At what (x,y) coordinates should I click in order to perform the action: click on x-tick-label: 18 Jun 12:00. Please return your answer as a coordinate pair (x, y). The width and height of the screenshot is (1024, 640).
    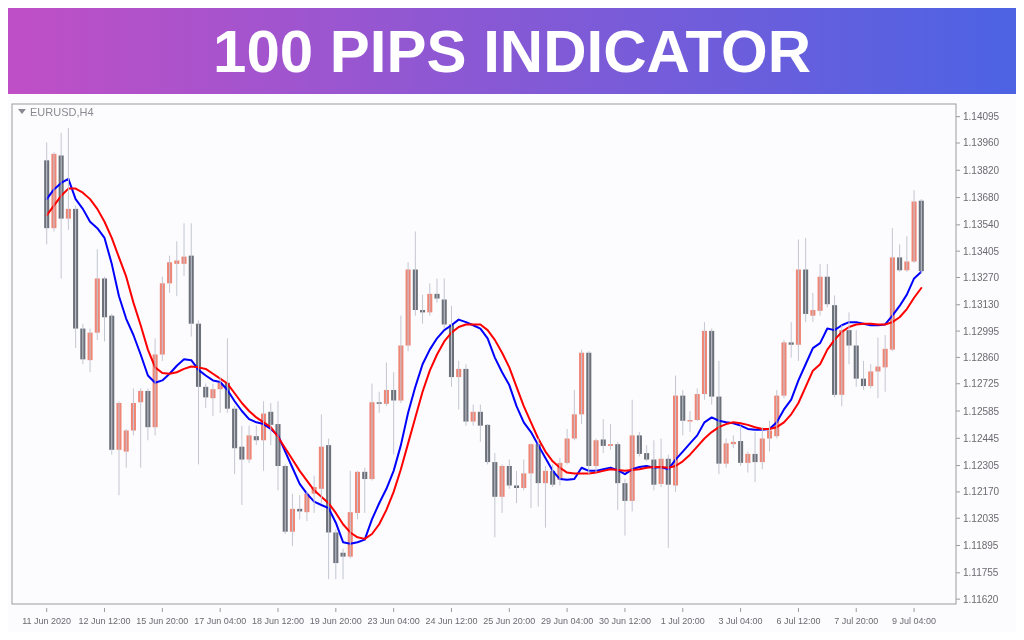
    Looking at the image, I should click on (278, 621).